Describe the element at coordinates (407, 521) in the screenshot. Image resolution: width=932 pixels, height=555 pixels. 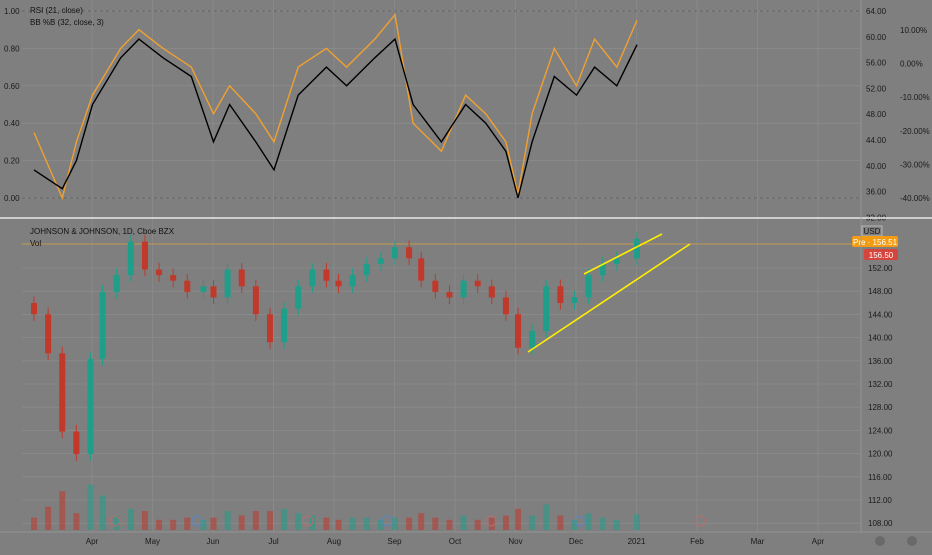
I see `event-markers` at that location.